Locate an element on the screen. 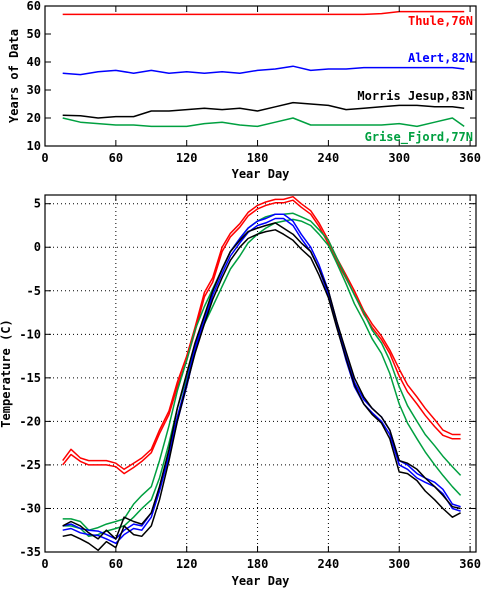 Image resolution: width=482 pixels, height=590 pixels. series-label-alert-82n: Alert,82N is located at coordinates (440, 58).